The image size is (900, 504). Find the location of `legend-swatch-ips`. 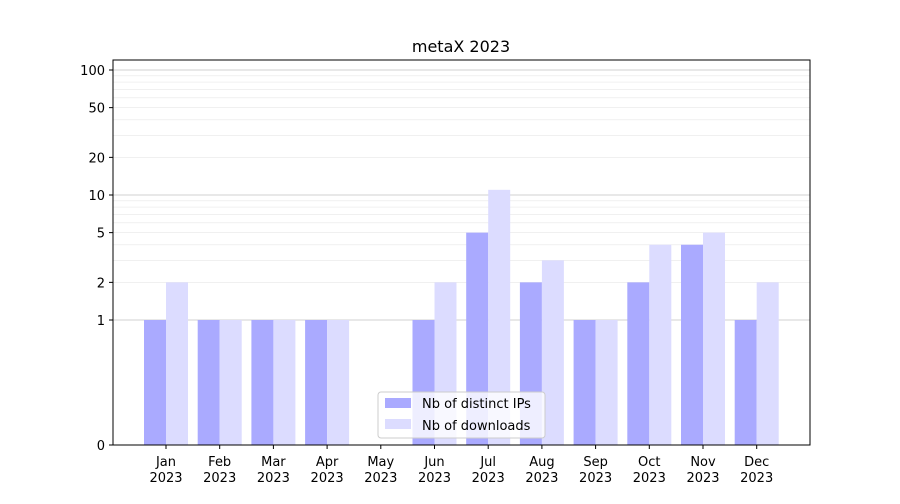

legend-swatch-ips is located at coordinates (398, 403).